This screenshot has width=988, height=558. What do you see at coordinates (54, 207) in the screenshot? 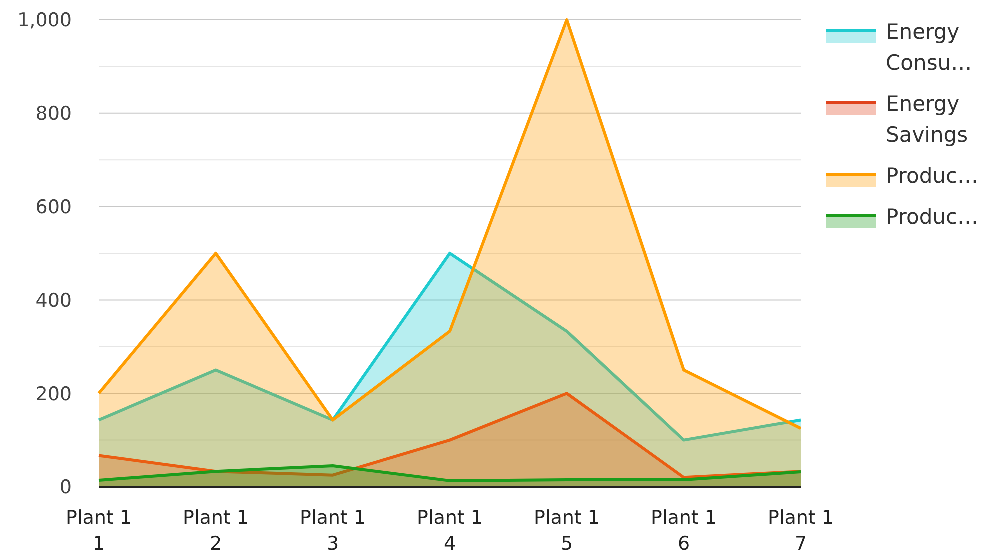
I see `y-tick-label: 600` at bounding box center [54, 207].